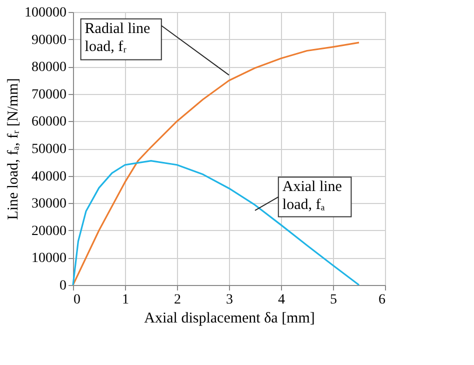 Image resolution: width=474 pixels, height=365 pixels. I want to click on x-axis-title: Axial displacement δa [mm], so click(229, 318).